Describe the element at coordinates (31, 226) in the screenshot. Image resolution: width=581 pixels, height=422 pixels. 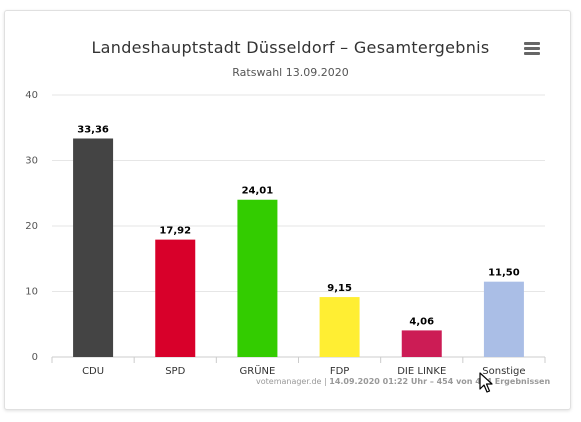
I see `y-tick-label: 20` at that location.